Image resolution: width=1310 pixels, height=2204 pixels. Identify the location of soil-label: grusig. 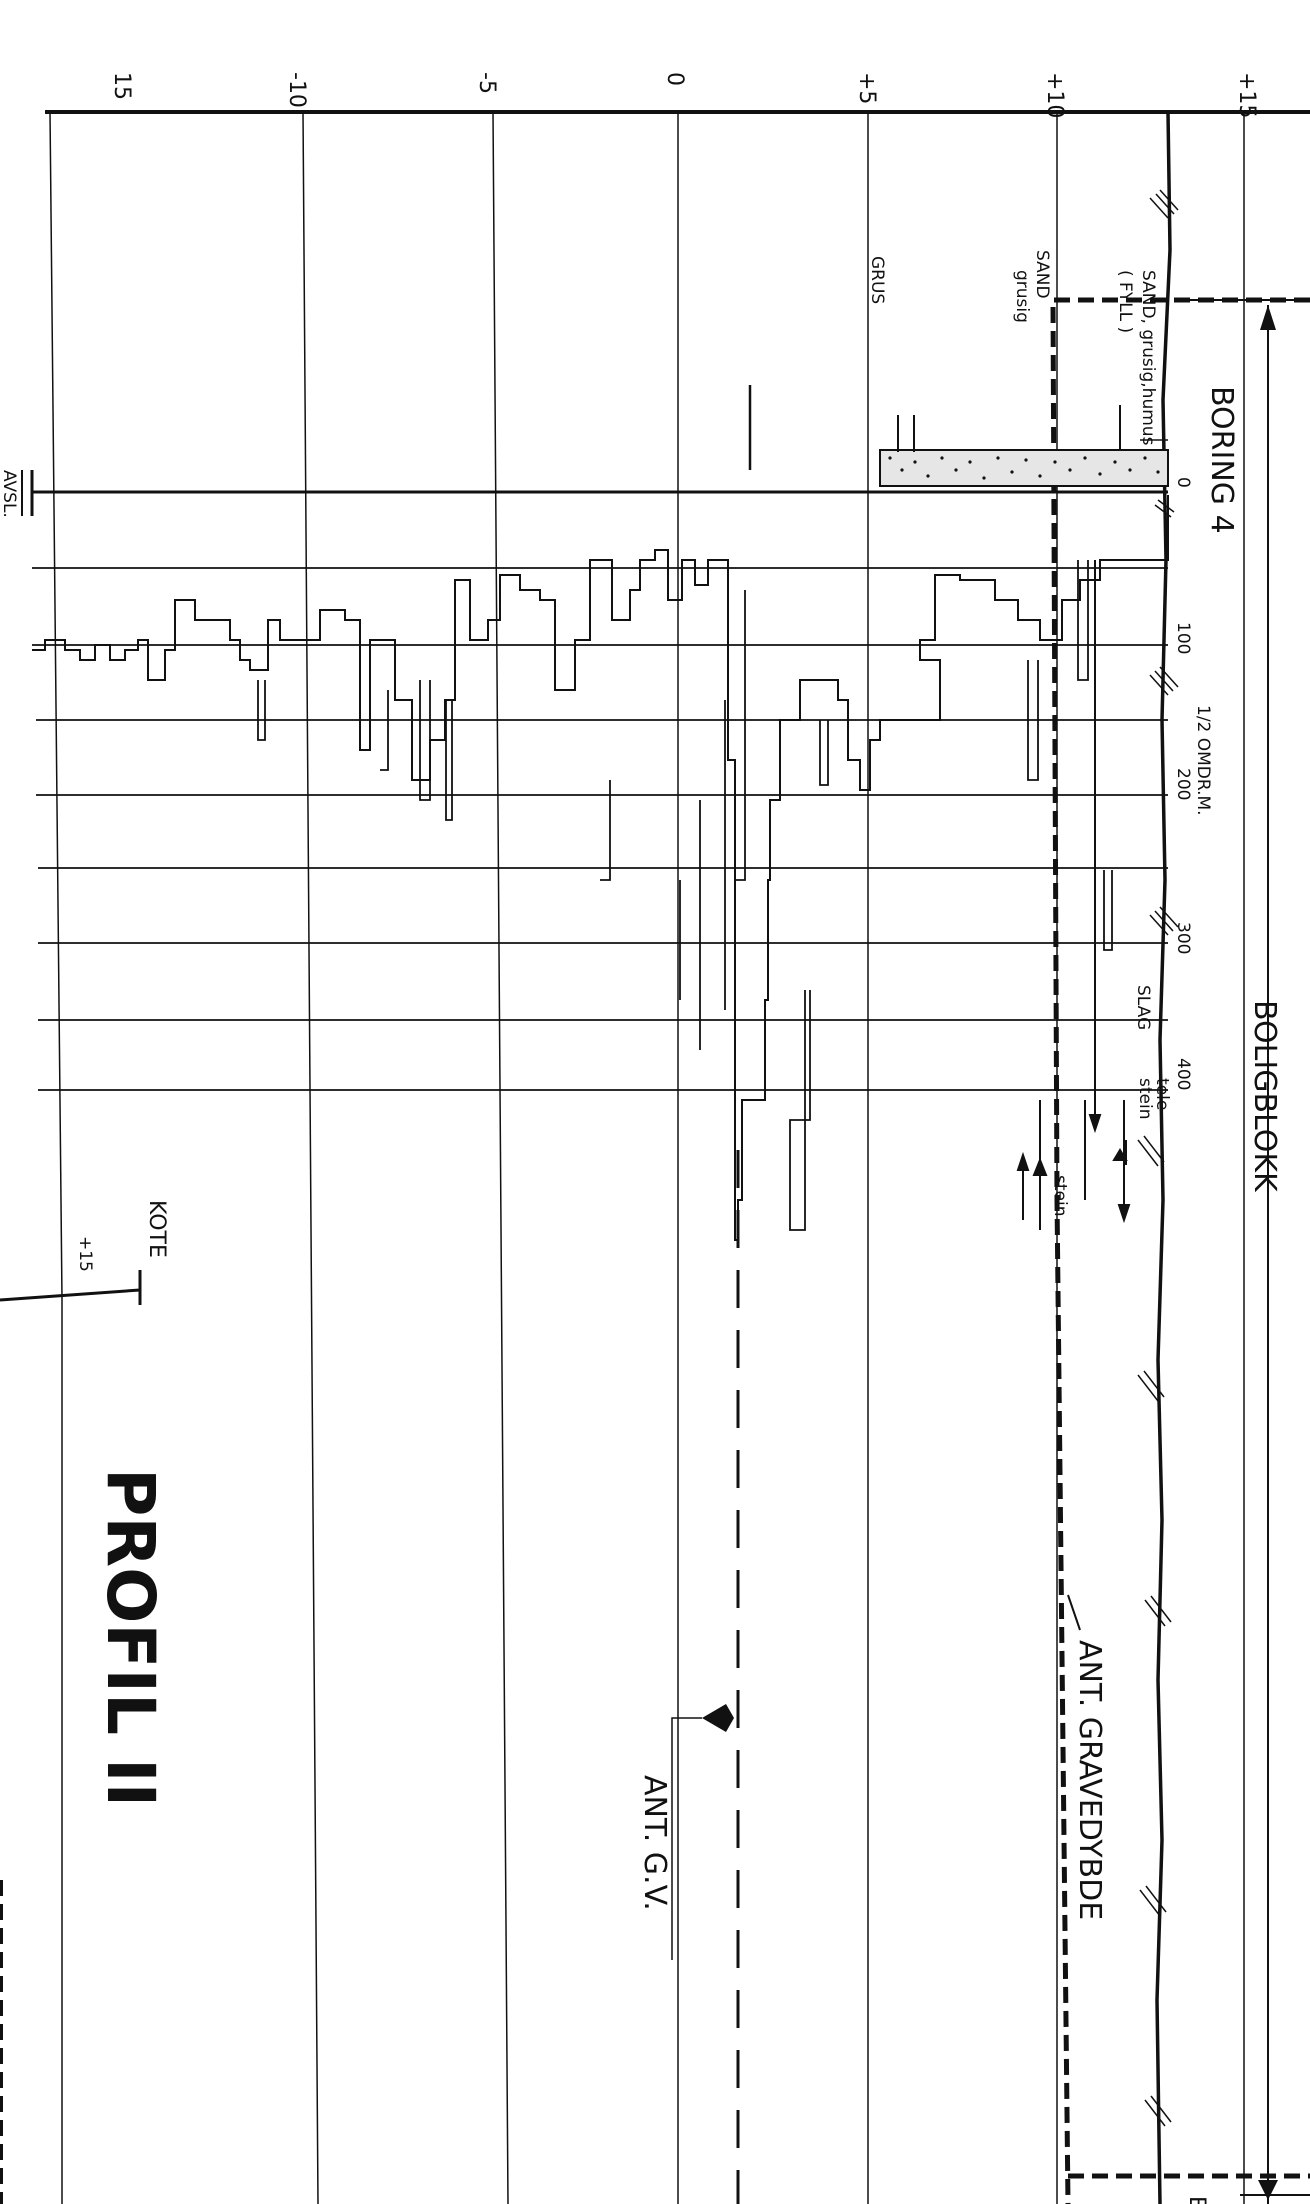
(1022, 296).